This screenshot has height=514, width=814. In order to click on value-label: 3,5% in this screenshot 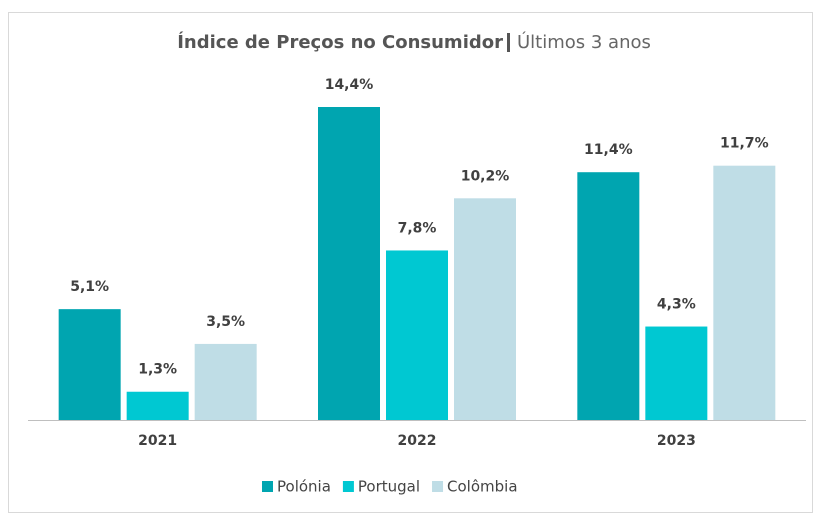, I will do `click(225, 322)`.